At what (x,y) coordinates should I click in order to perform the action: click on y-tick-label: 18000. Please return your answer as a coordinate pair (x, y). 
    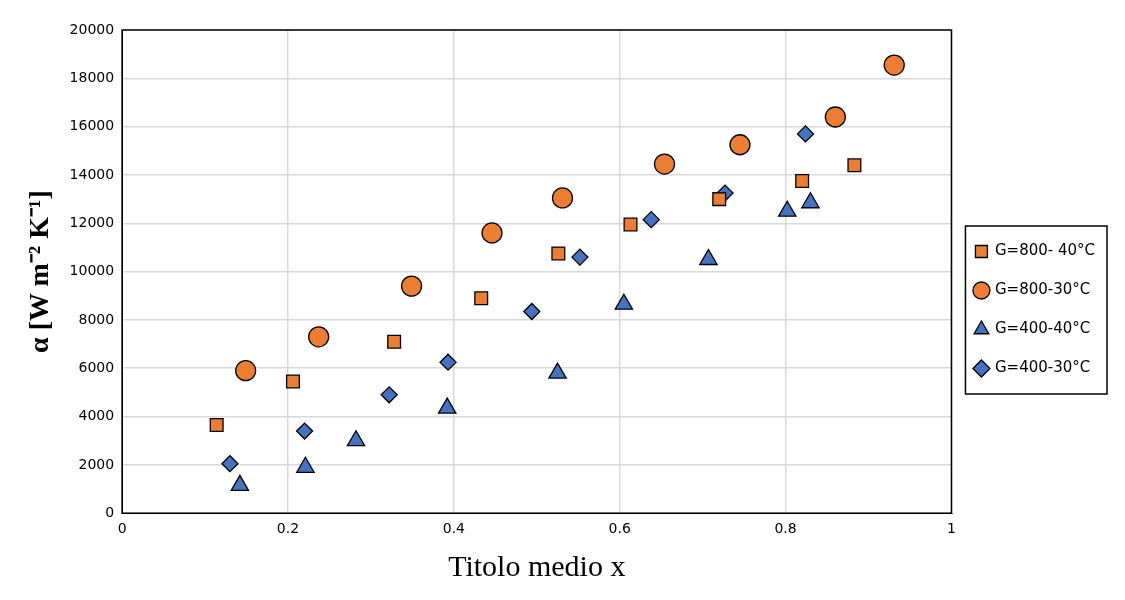
    Looking at the image, I should click on (92, 76).